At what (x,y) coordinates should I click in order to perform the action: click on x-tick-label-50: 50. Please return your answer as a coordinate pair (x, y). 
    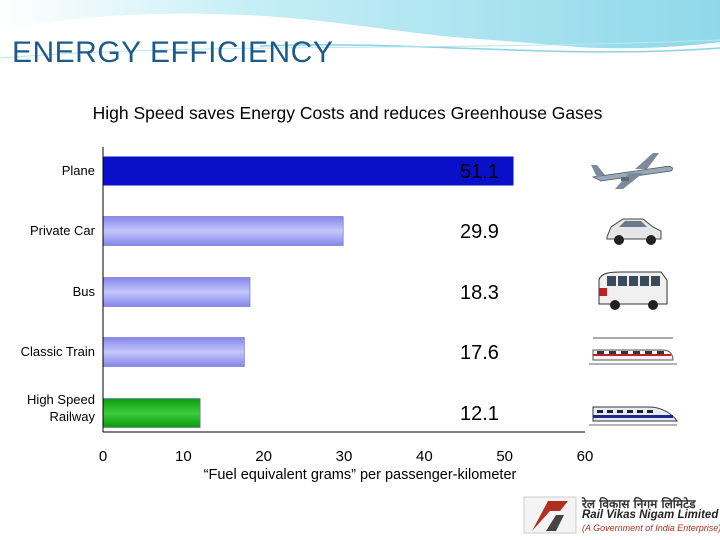
    Looking at the image, I should click on (504, 456).